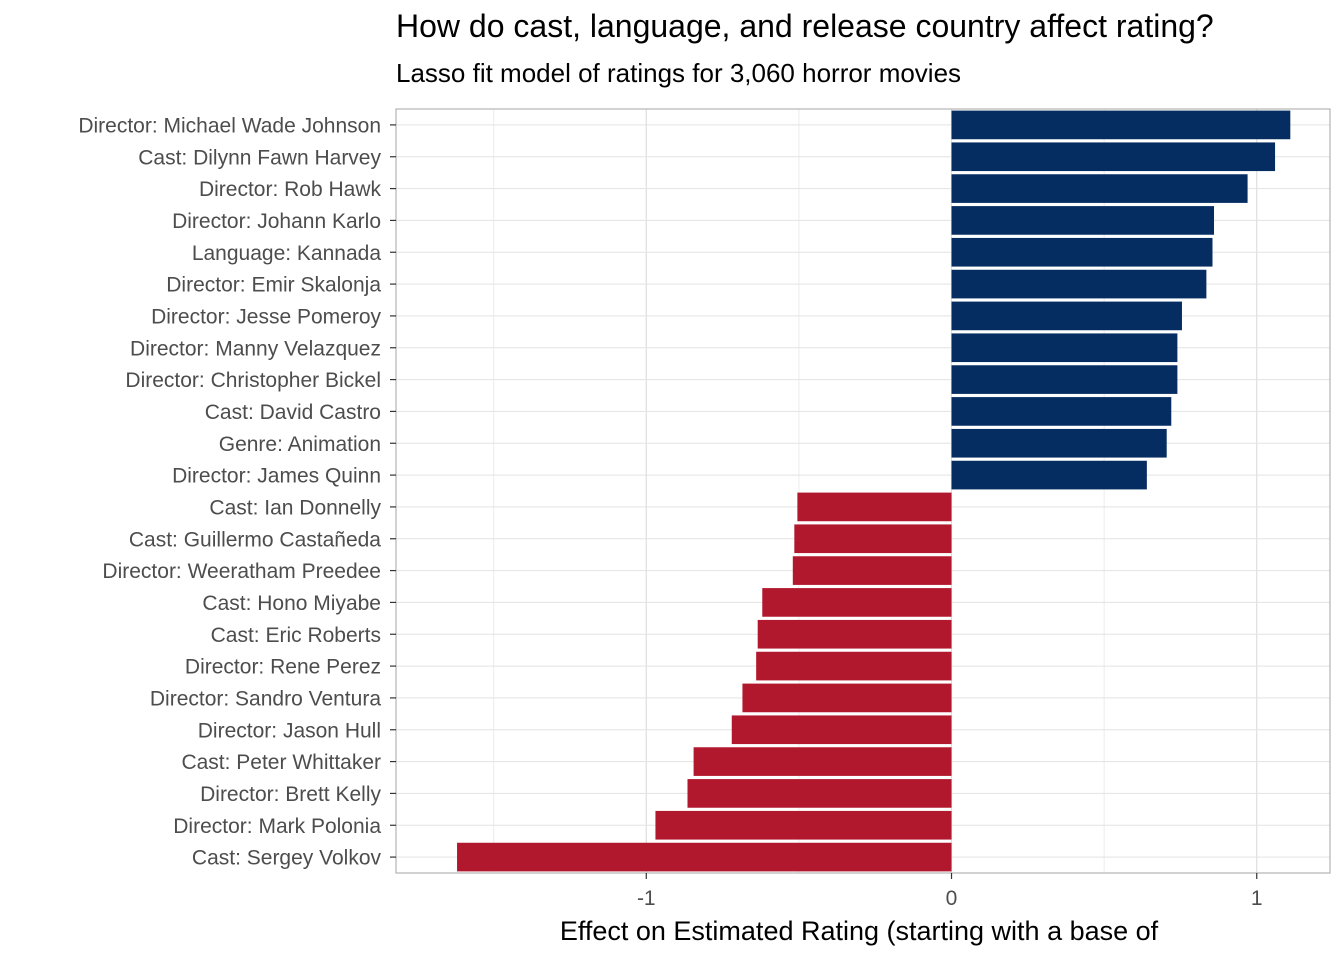 This screenshot has height=960, width=1344. I want to click on y-tick-label: Director: Manny Velazquez, so click(255, 348).